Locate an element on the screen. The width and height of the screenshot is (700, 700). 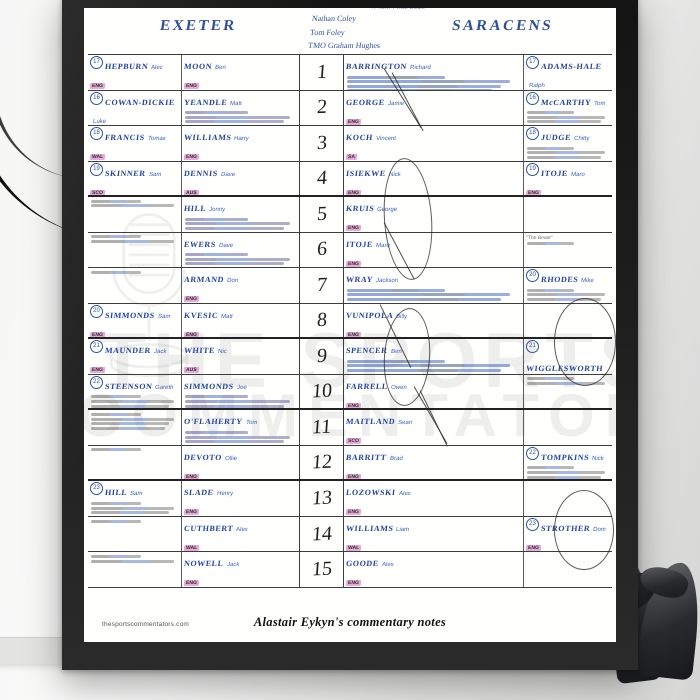
home-player-cell: DENNIS Dave AUS is located at coordinates (241, 178).